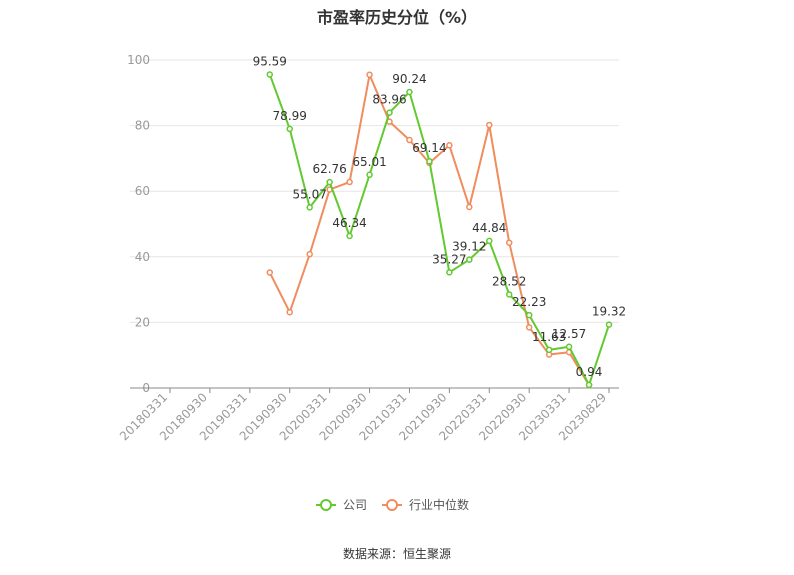 This screenshot has height=575, width=794. I want to click on y-tick-label: 20, so click(142, 322).